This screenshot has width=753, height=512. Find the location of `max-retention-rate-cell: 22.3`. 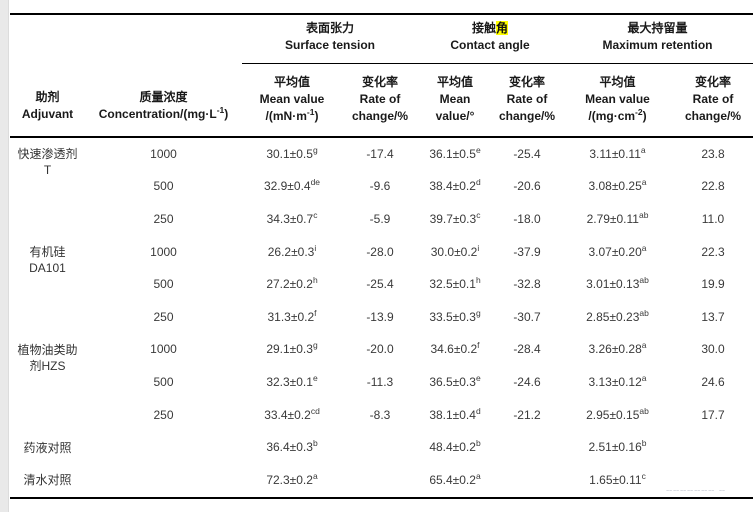

max-retention-rate-cell: 22.3 is located at coordinates (713, 251).